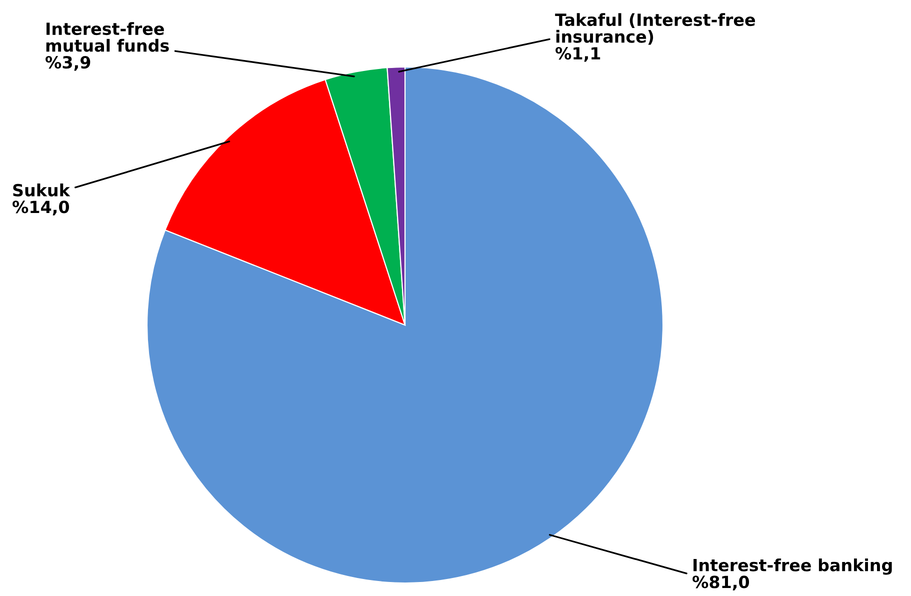 This screenshot has height=596, width=911. I want to click on slice-label: Sukuk, so click(41, 190).